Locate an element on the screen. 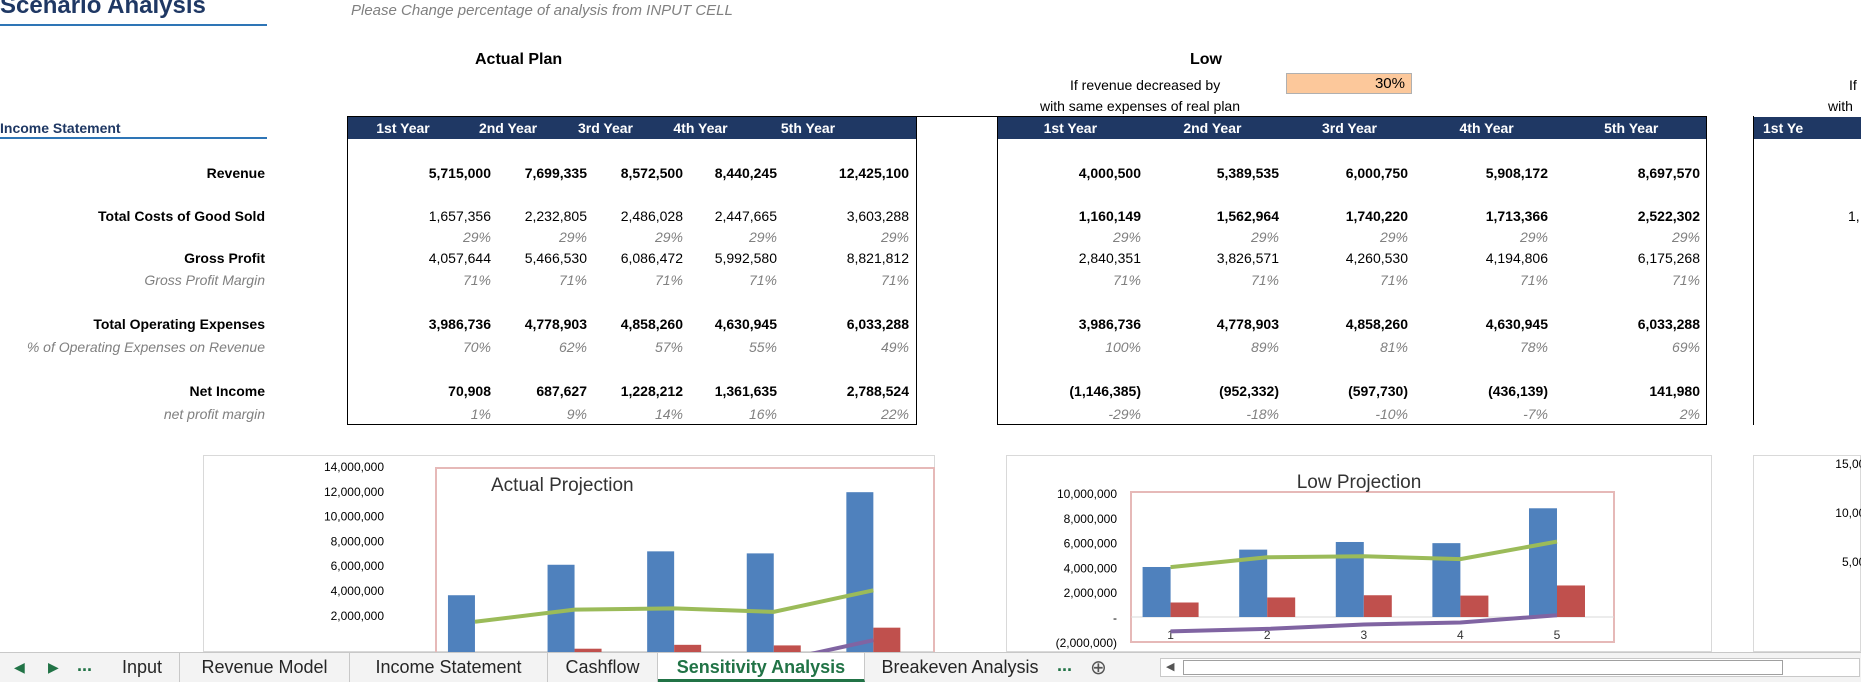  low-net-income-cell: (1,146,385) is located at coordinates (1105, 391).